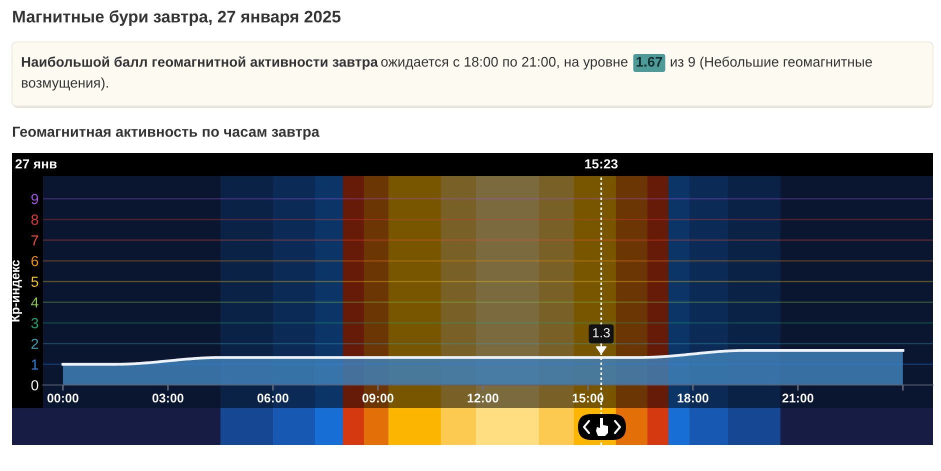 This screenshot has width=941, height=471. Describe the element at coordinates (798, 398) in the screenshot. I see `x-tick-label: 21:00` at that location.